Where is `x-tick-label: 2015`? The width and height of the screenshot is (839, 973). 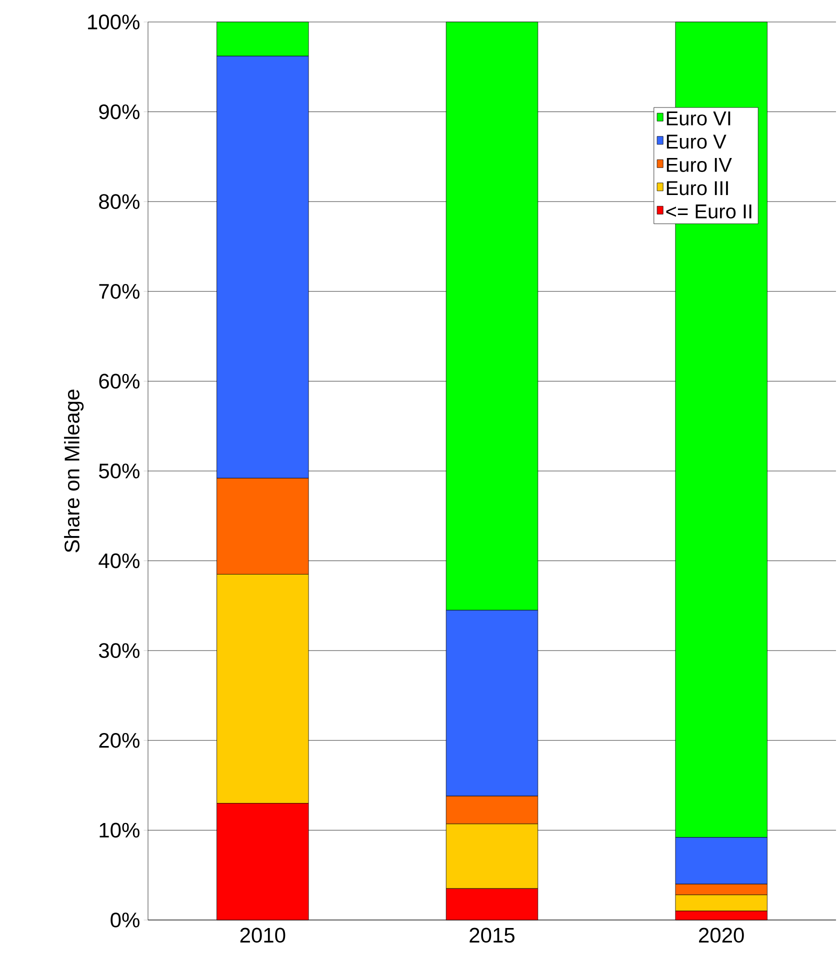 x-tick-label: 2015 is located at coordinates (492, 935).